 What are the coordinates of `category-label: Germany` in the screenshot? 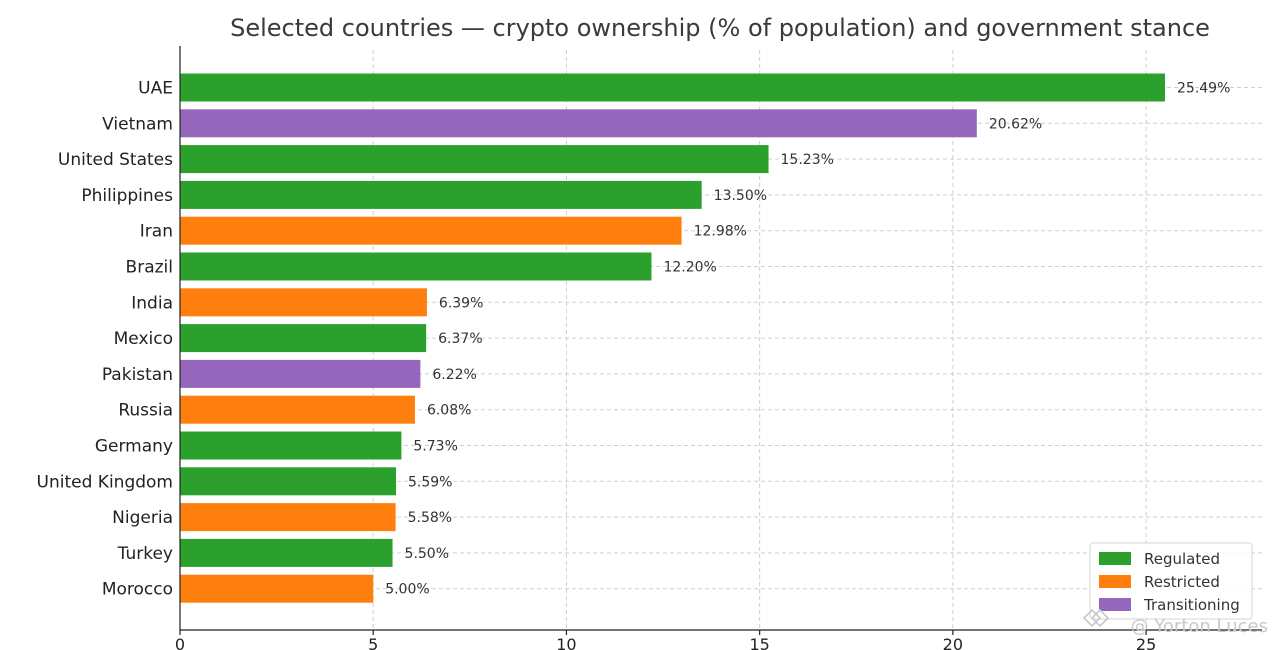 It's located at (134, 447).